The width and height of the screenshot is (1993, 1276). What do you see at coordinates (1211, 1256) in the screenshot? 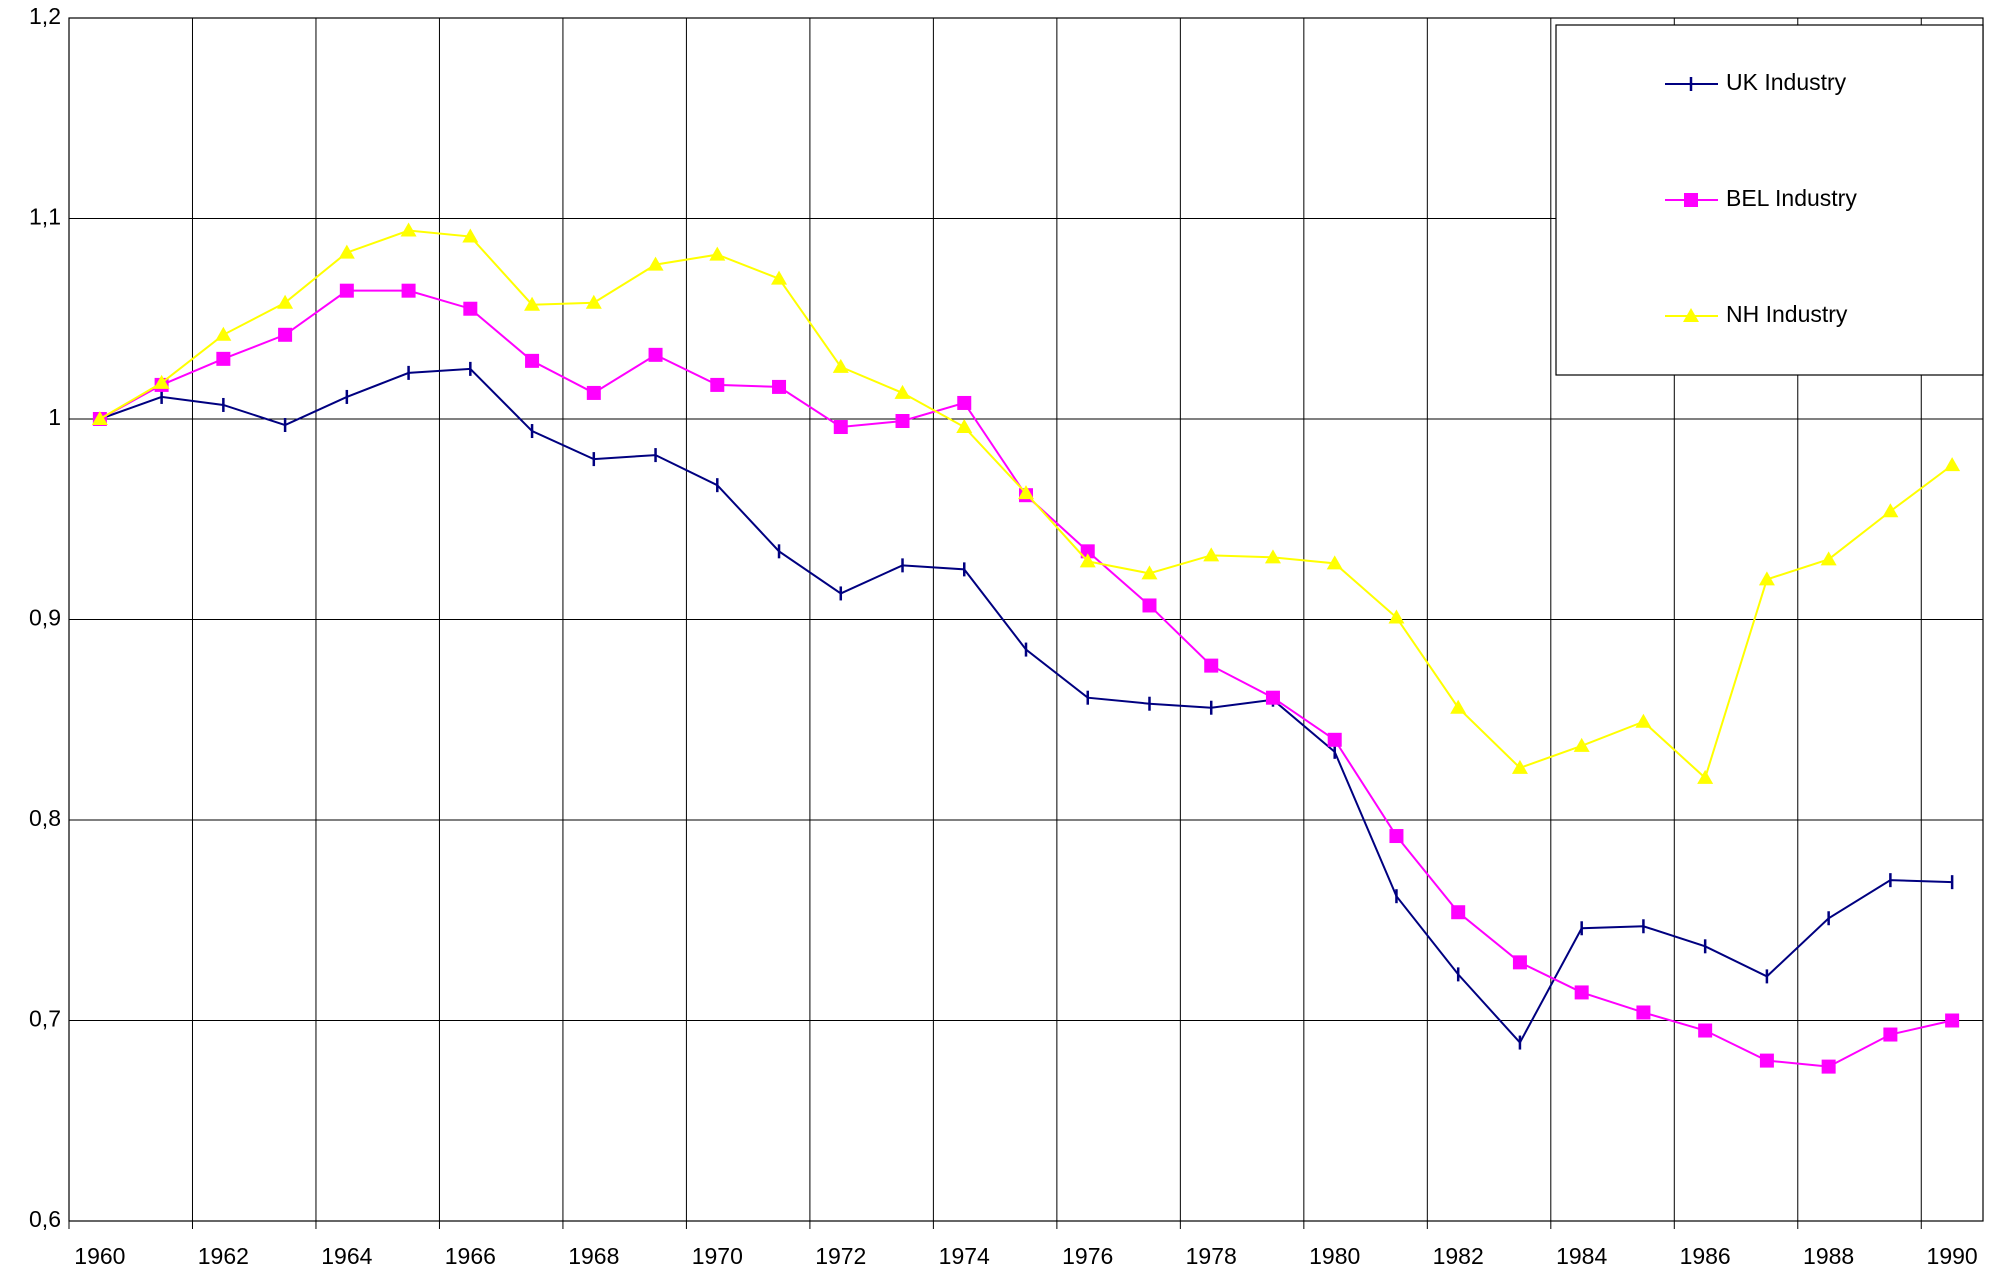
I see `x-tick-label: 1978` at bounding box center [1211, 1256].